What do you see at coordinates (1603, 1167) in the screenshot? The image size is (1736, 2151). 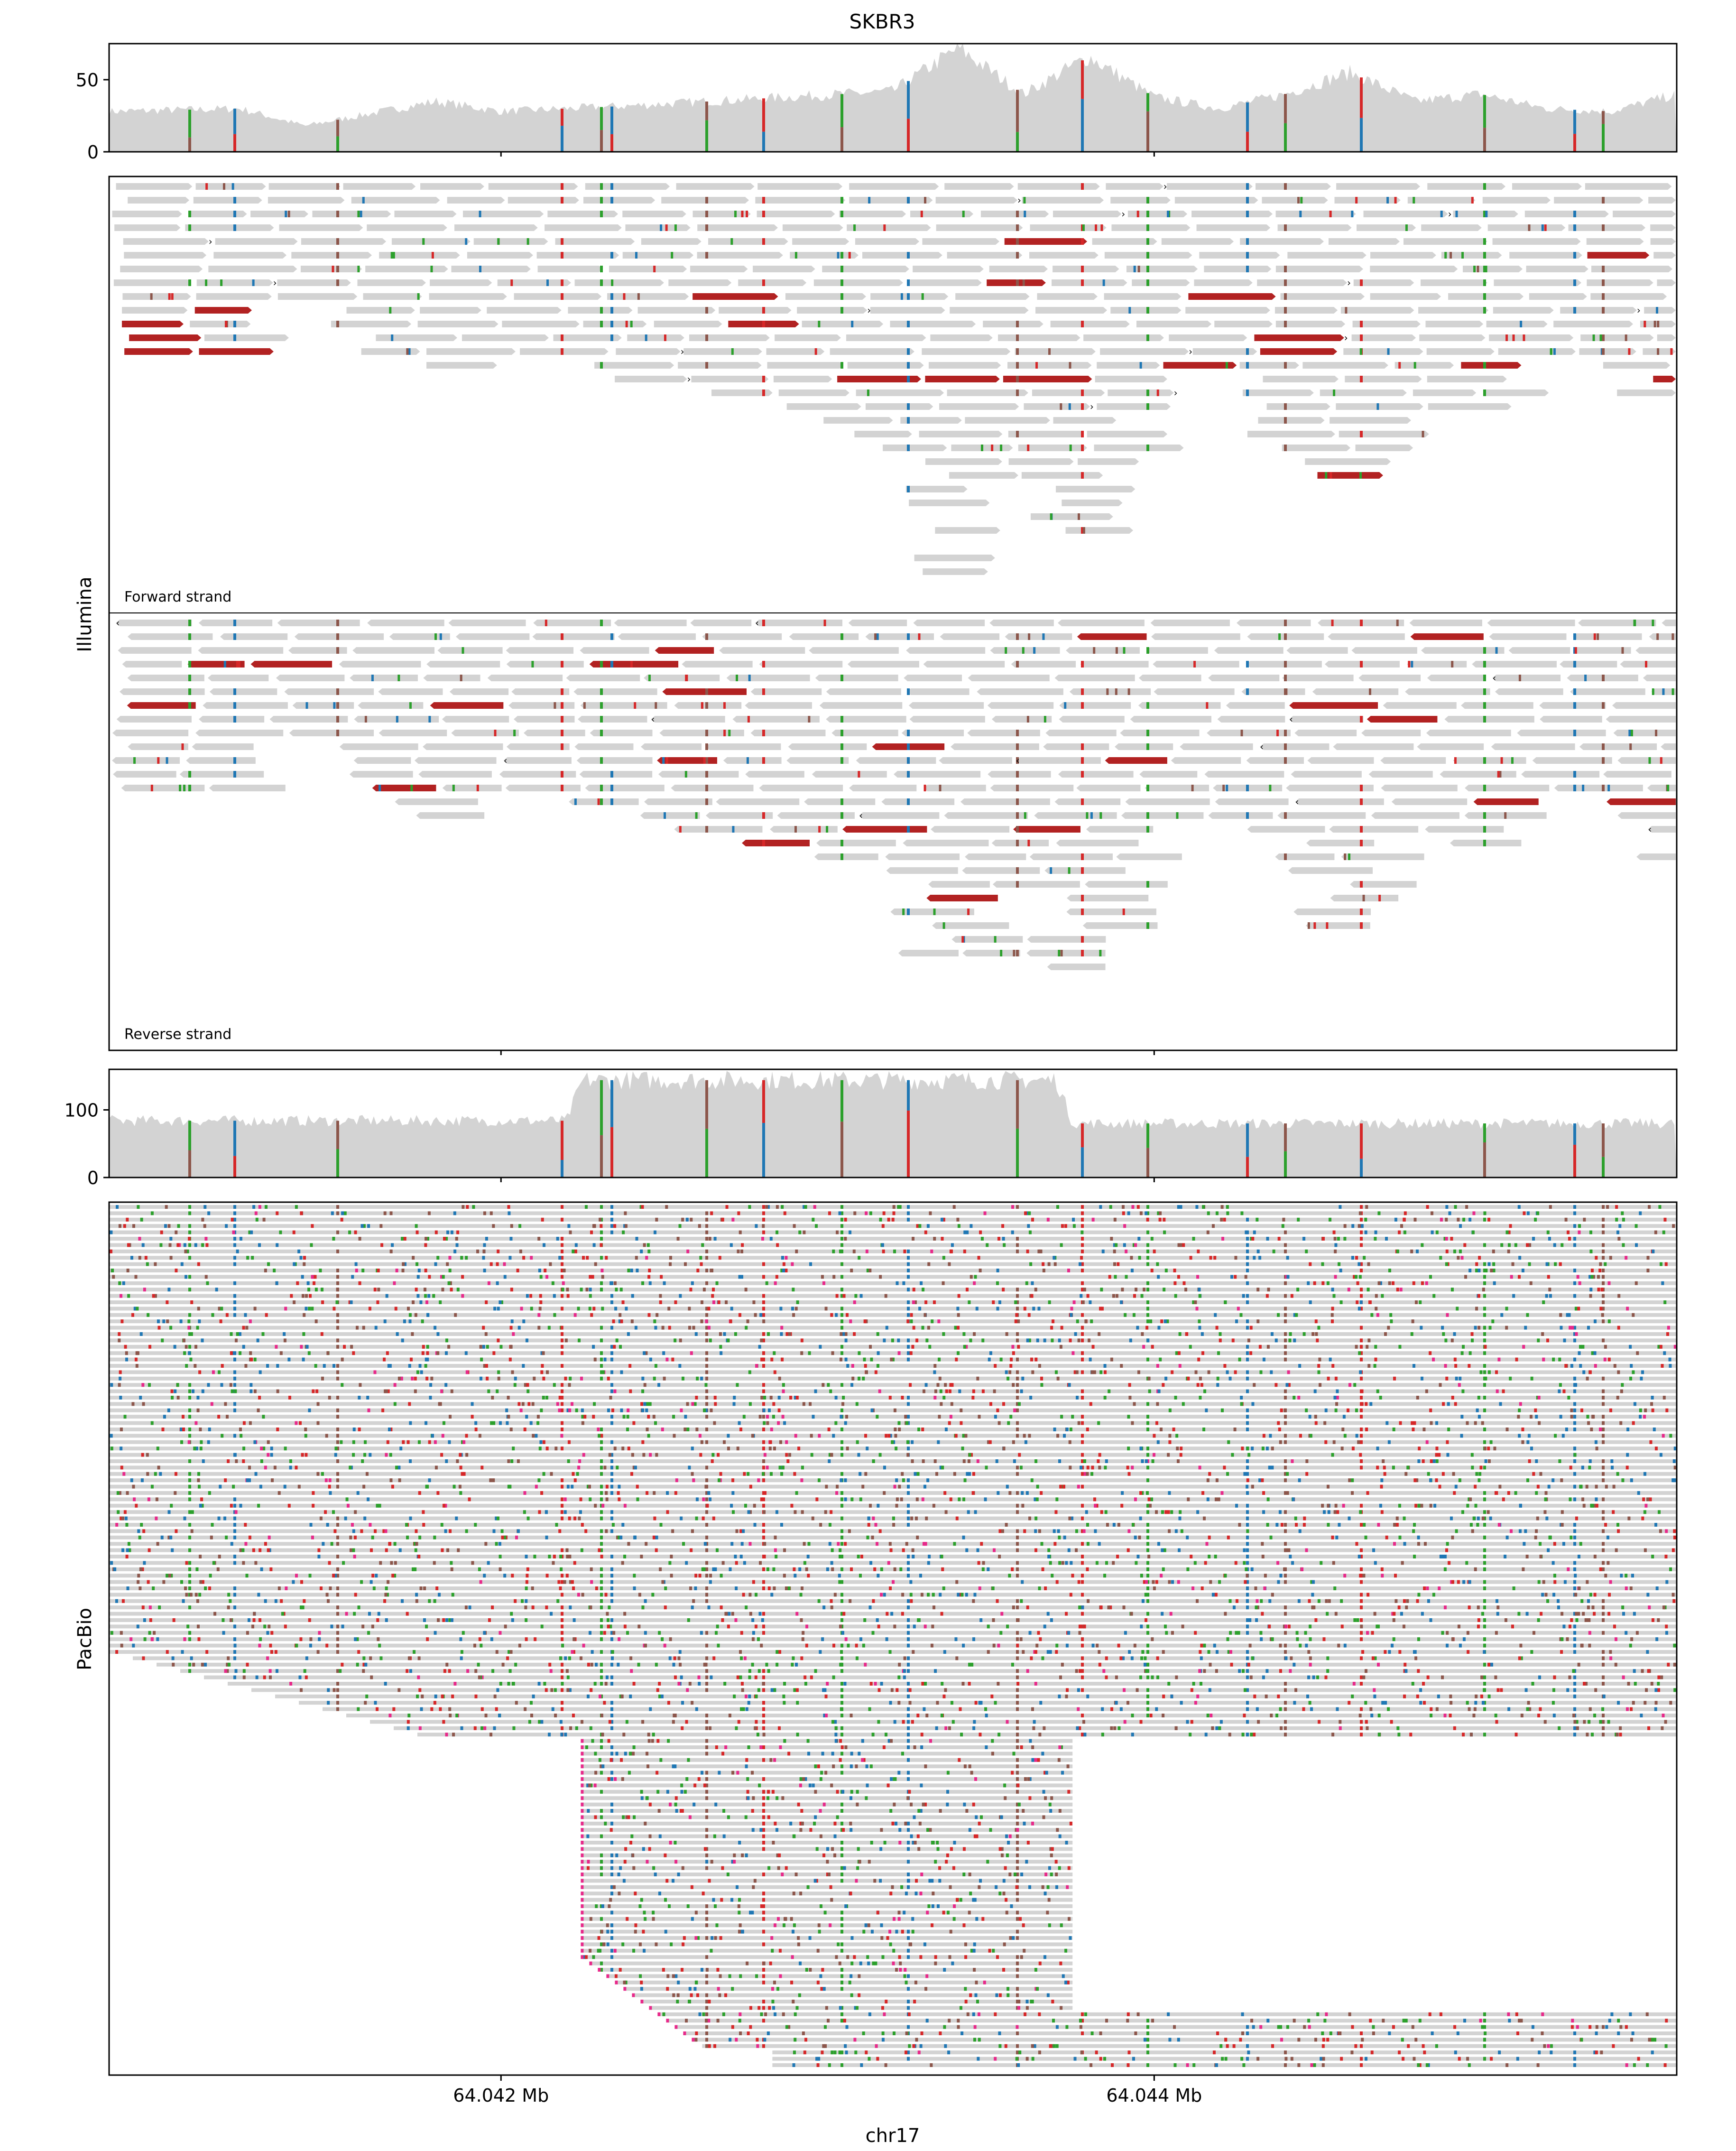 I see `coverage-variant-bar` at bounding box center [1603, 1167].